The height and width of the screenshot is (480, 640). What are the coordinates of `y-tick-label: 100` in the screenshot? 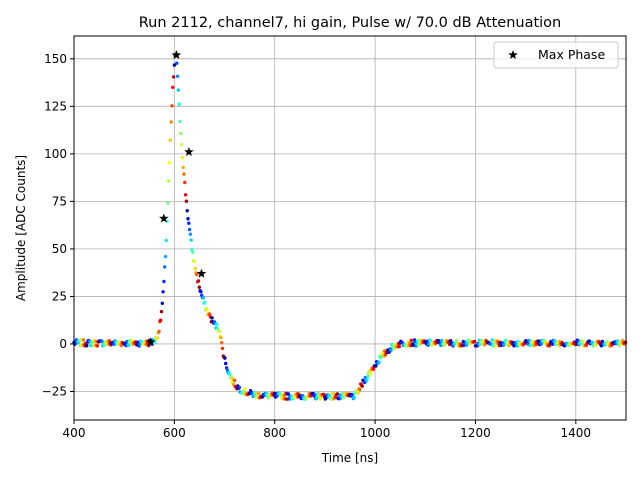 It's located at (55, 154).